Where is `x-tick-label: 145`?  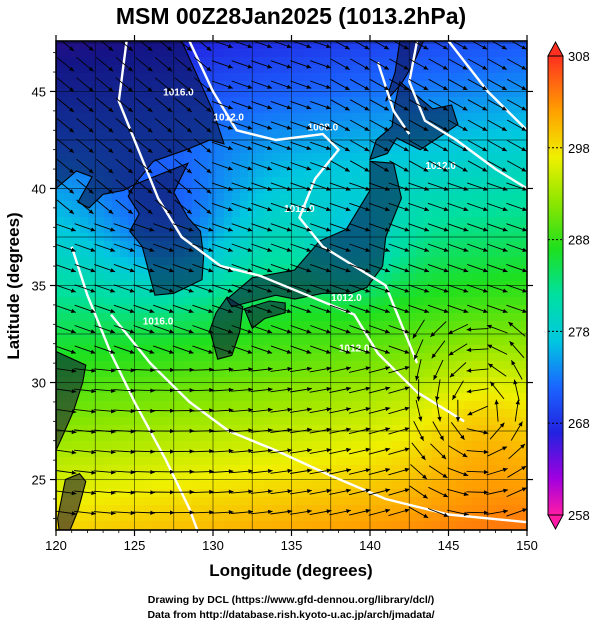 x-tick-label: 145 is located at coordinates (449, 545).